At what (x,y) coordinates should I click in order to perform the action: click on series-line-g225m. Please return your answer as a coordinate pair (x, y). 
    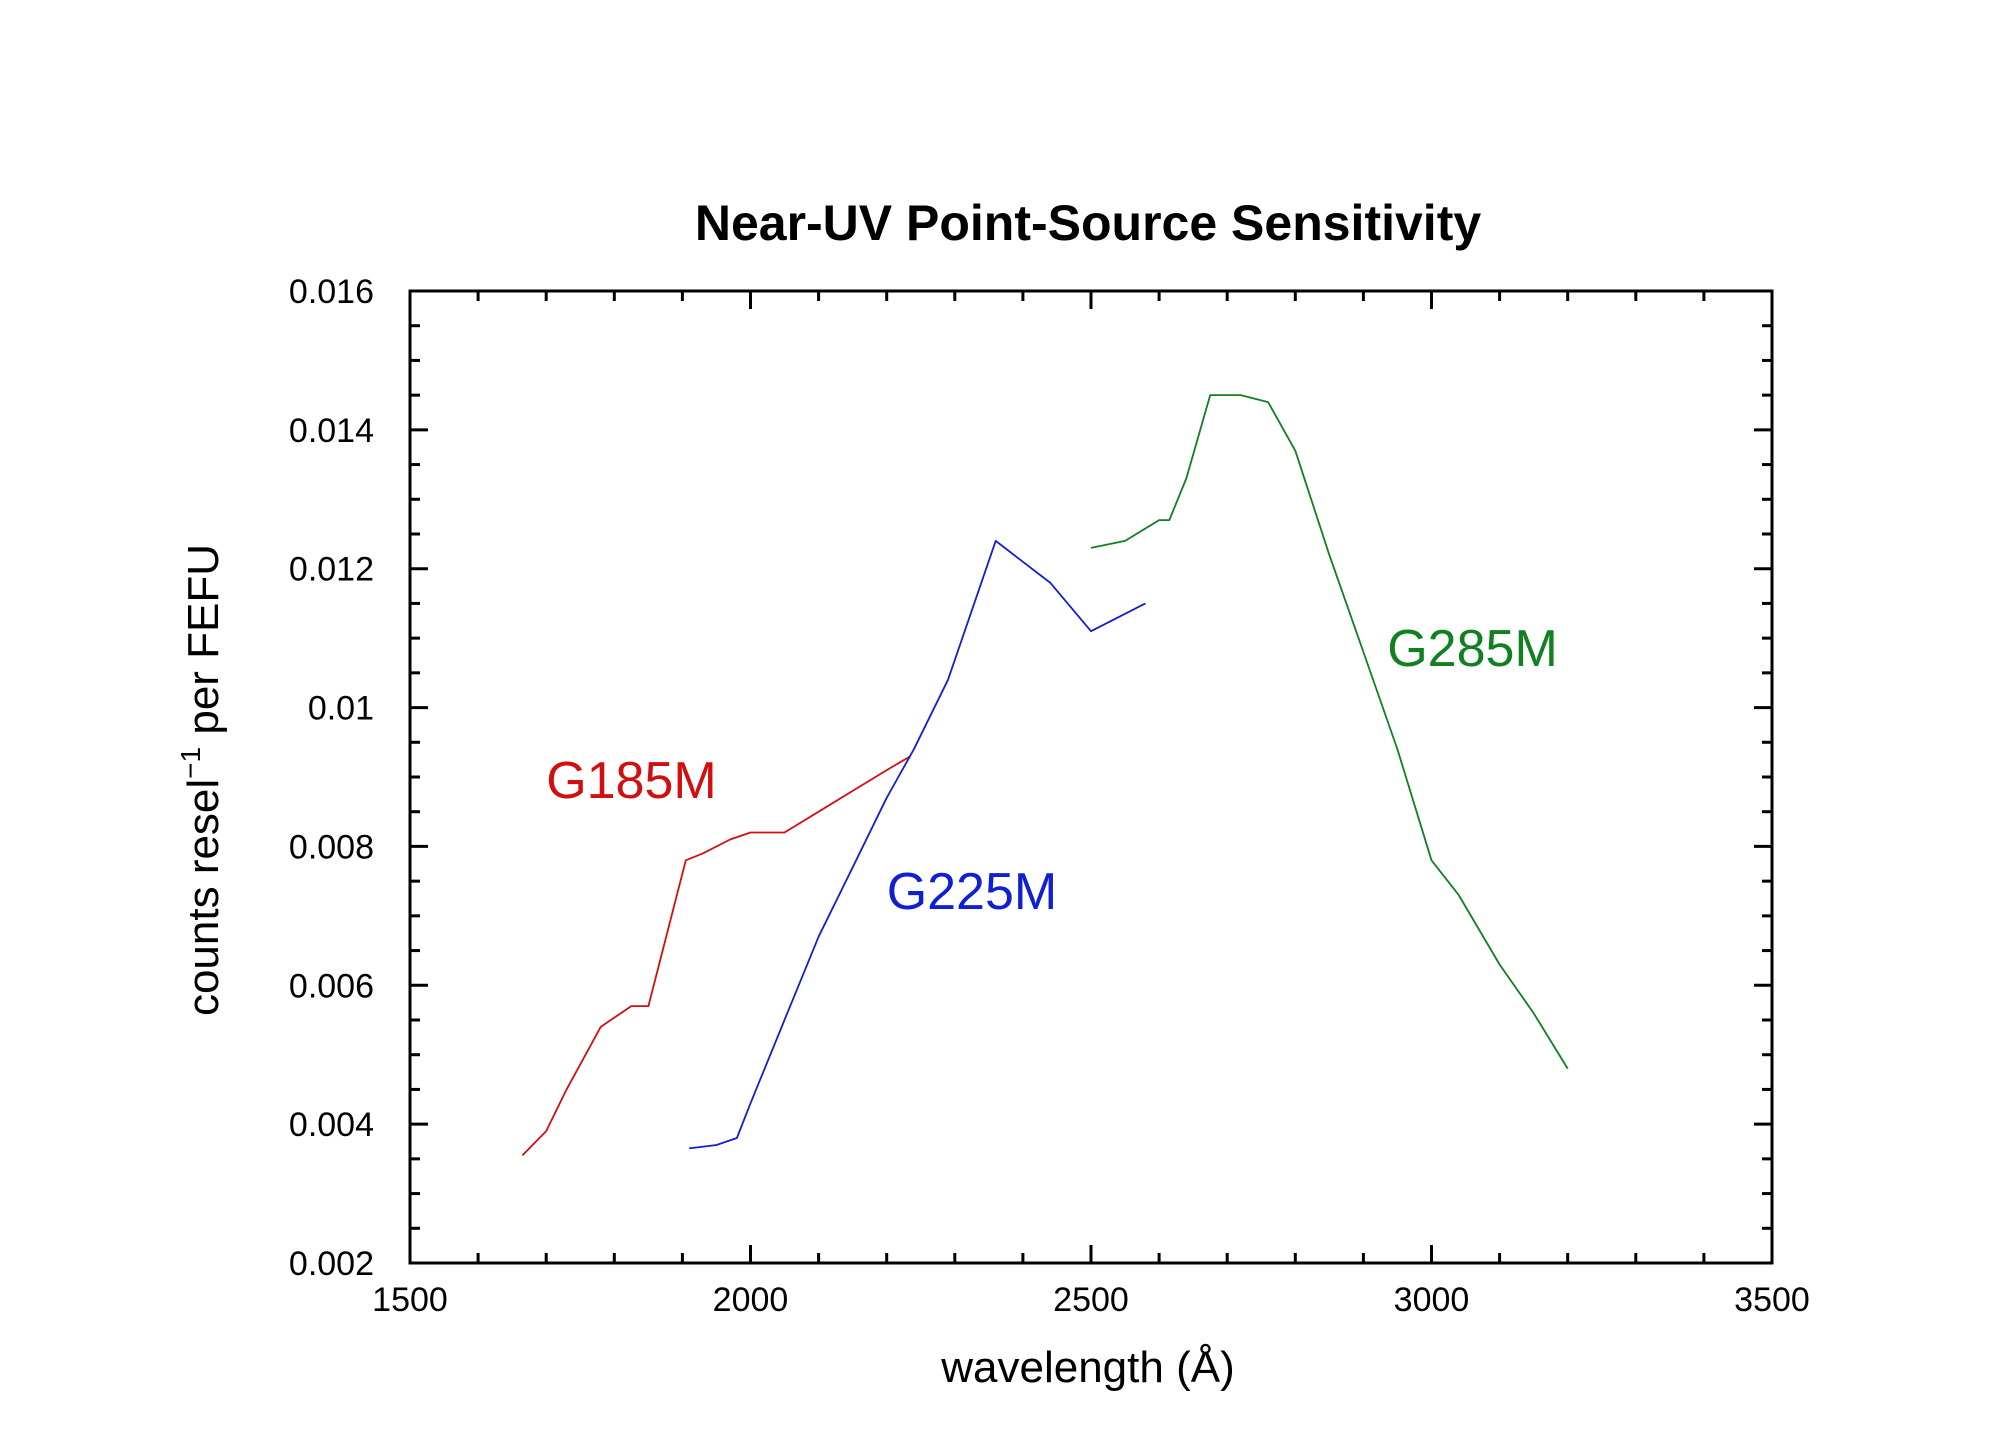
    Looking at the image, I should click on (917, 845).